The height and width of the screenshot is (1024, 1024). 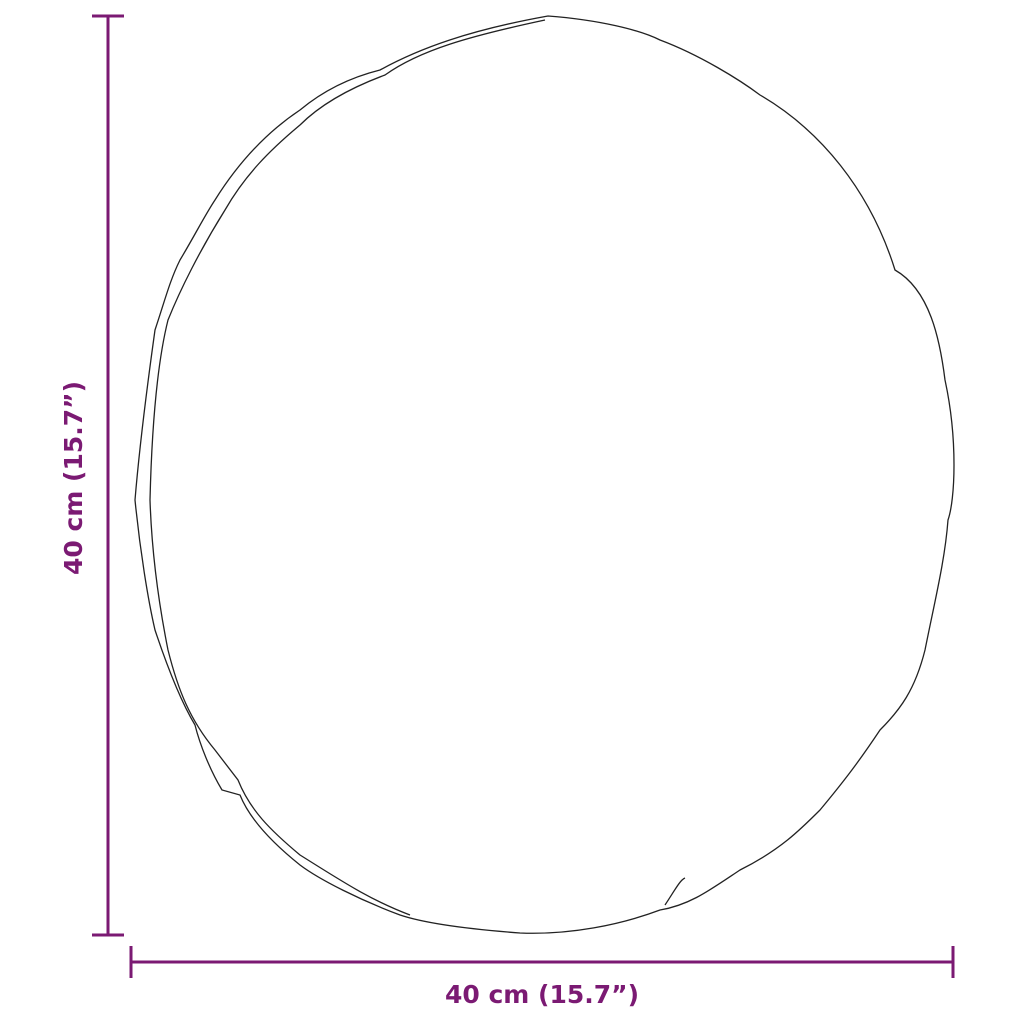 I want to click on height-label: 40 cm (15.7”), so click(x=73, y=478).